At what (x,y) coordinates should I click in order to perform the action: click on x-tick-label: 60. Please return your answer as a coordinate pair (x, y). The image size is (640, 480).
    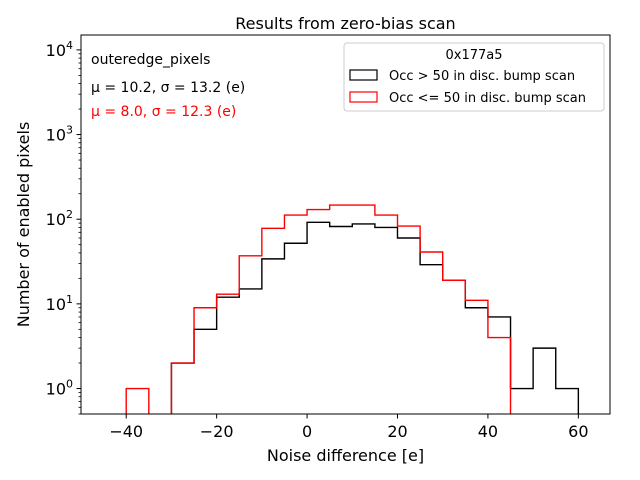
    Looking at the image, I should click on (578, 431).